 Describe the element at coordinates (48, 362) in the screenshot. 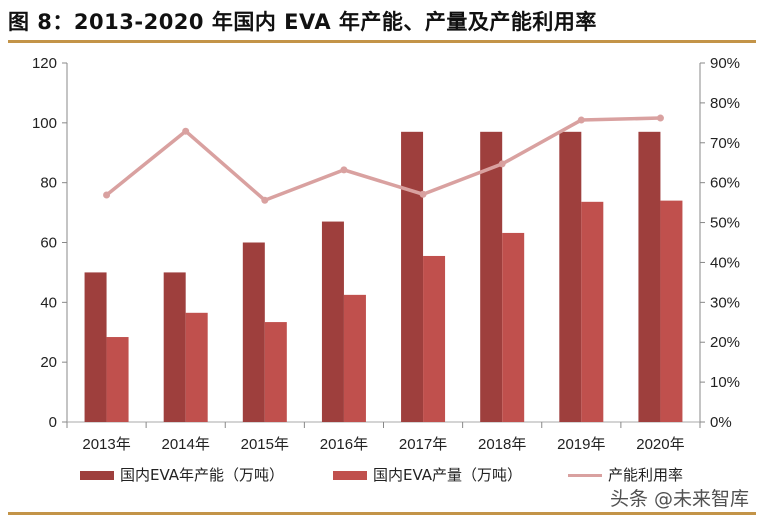

I see `left-tick-label: 20` at that location.